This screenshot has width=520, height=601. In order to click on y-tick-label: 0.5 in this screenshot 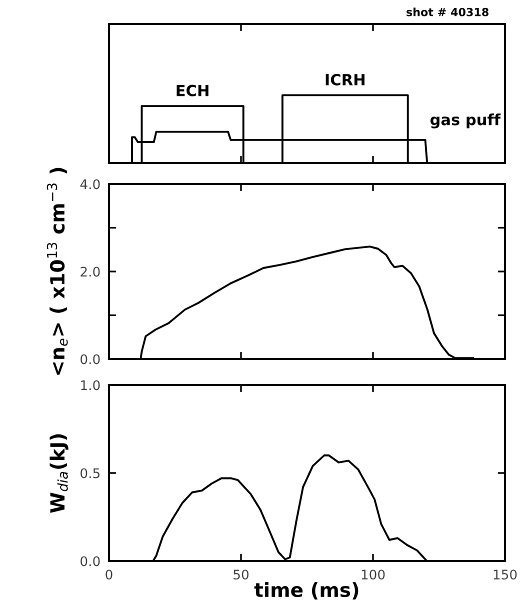, I will do `click(90, 473)`.